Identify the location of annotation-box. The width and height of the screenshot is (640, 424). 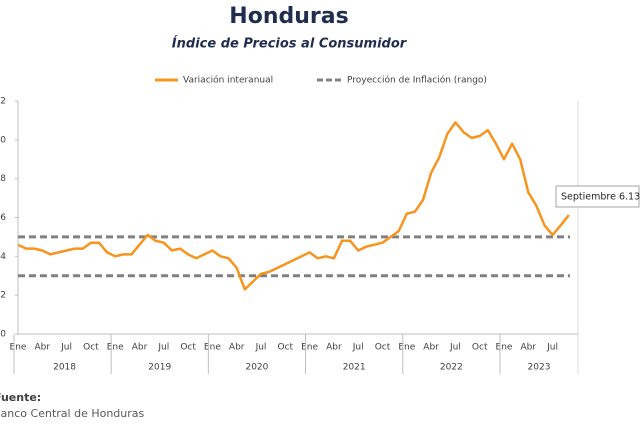
(597, 196).